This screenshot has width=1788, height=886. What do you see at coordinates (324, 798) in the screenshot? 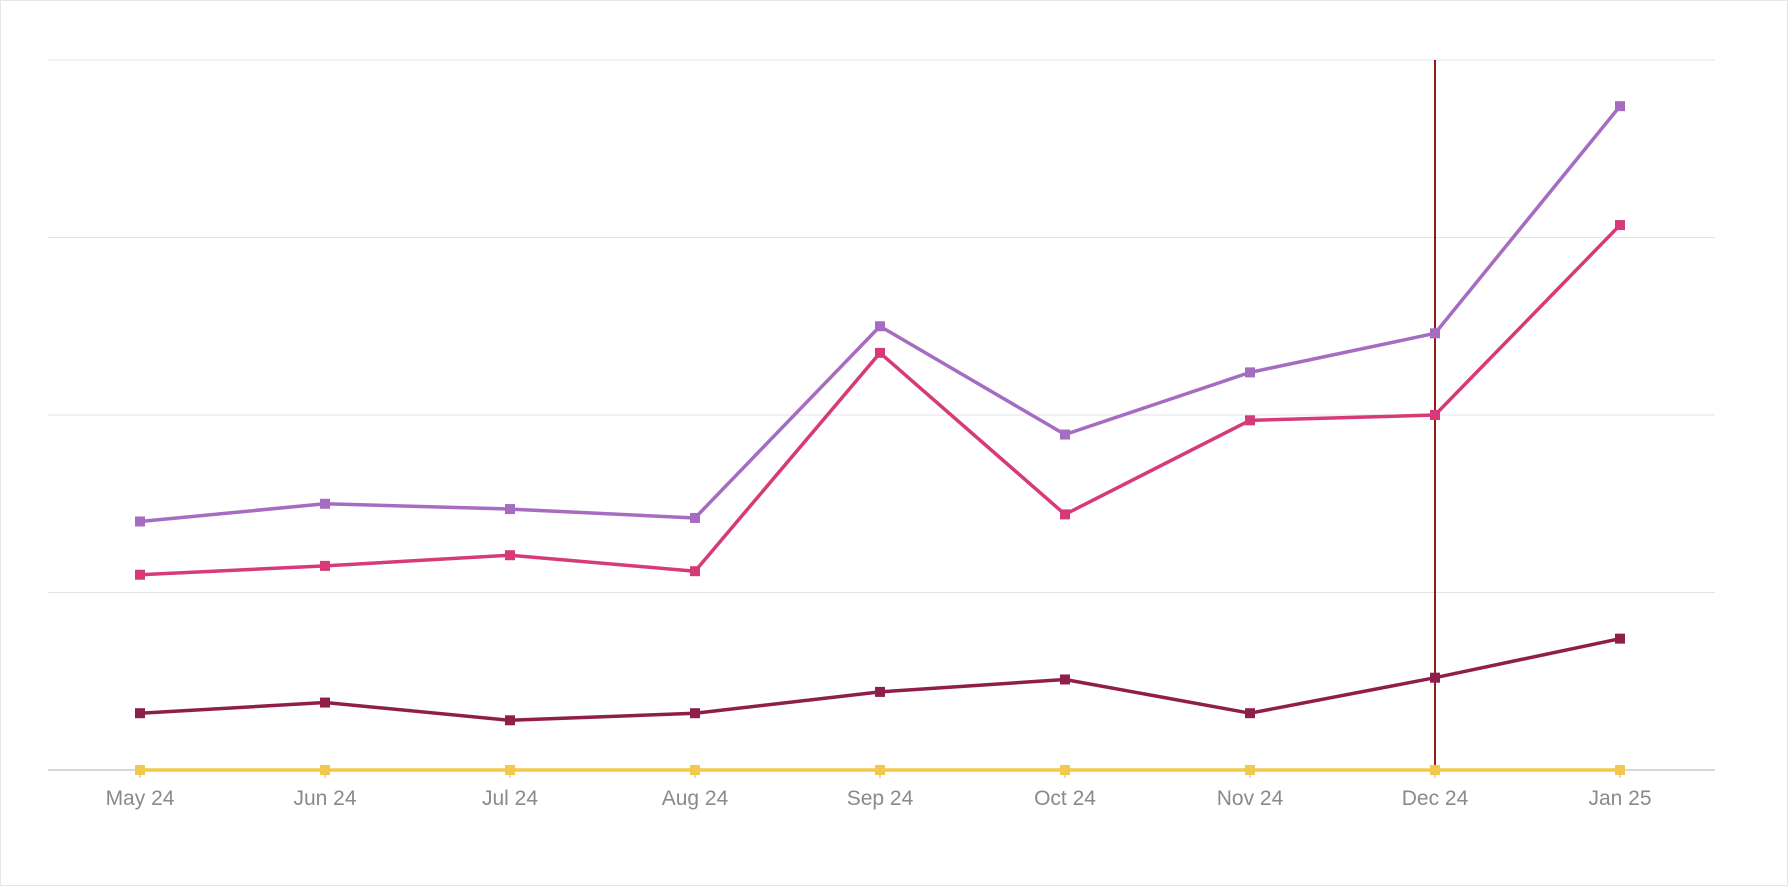
I see `x-tick-label-1: Jun 24` at bounding box center [324, 798].